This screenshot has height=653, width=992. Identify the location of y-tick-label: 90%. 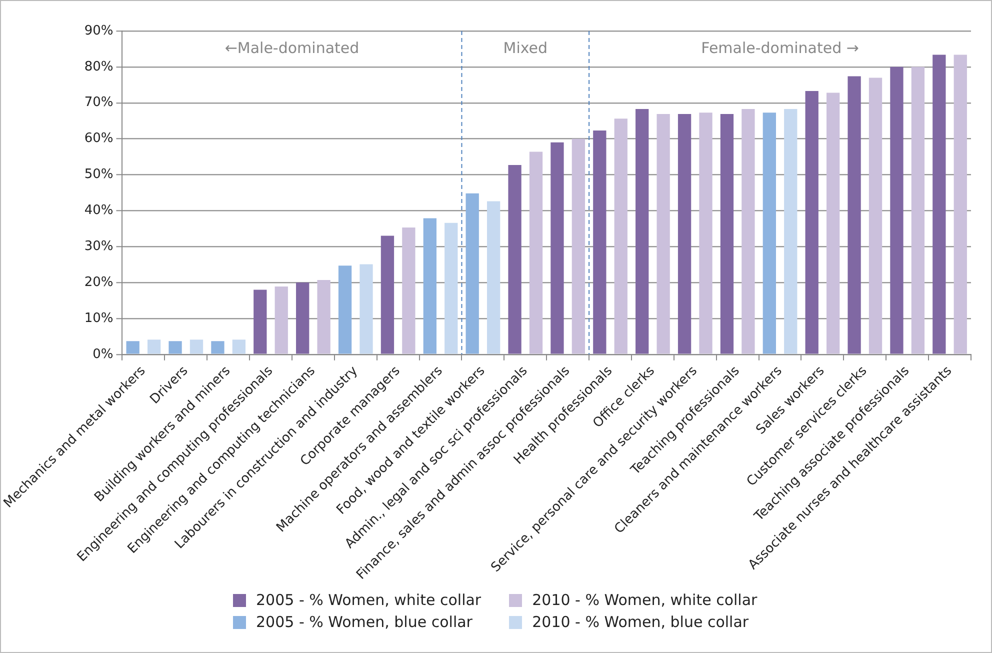
(99, 30).